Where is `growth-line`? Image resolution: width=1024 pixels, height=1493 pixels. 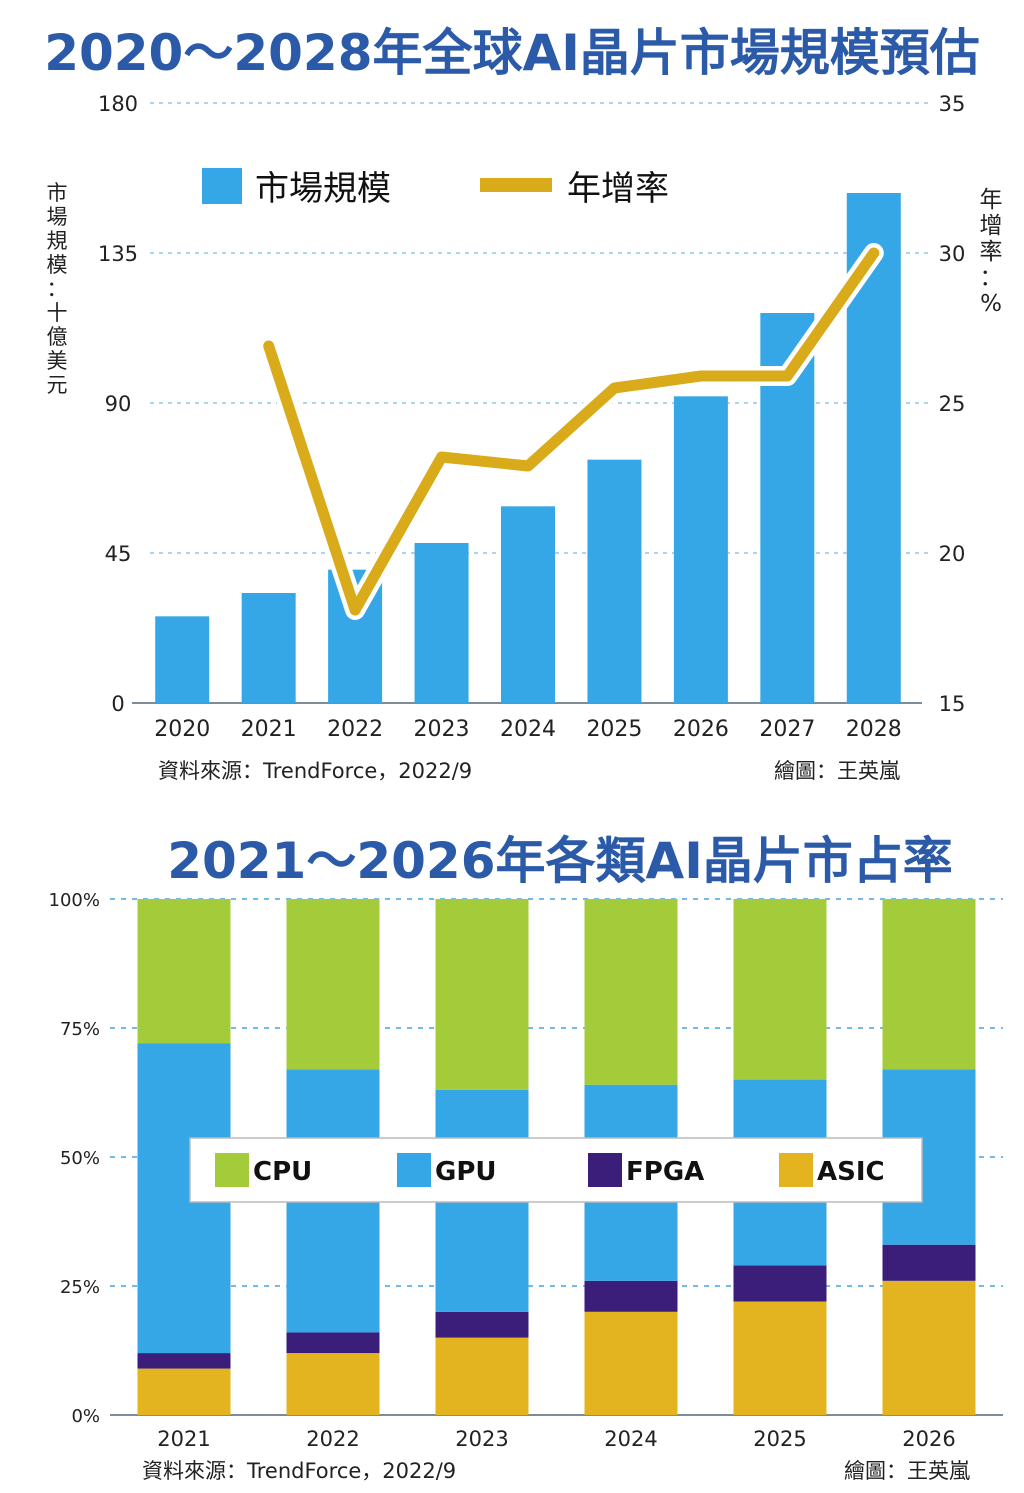
growth-line is located at coordinates (571, 431).